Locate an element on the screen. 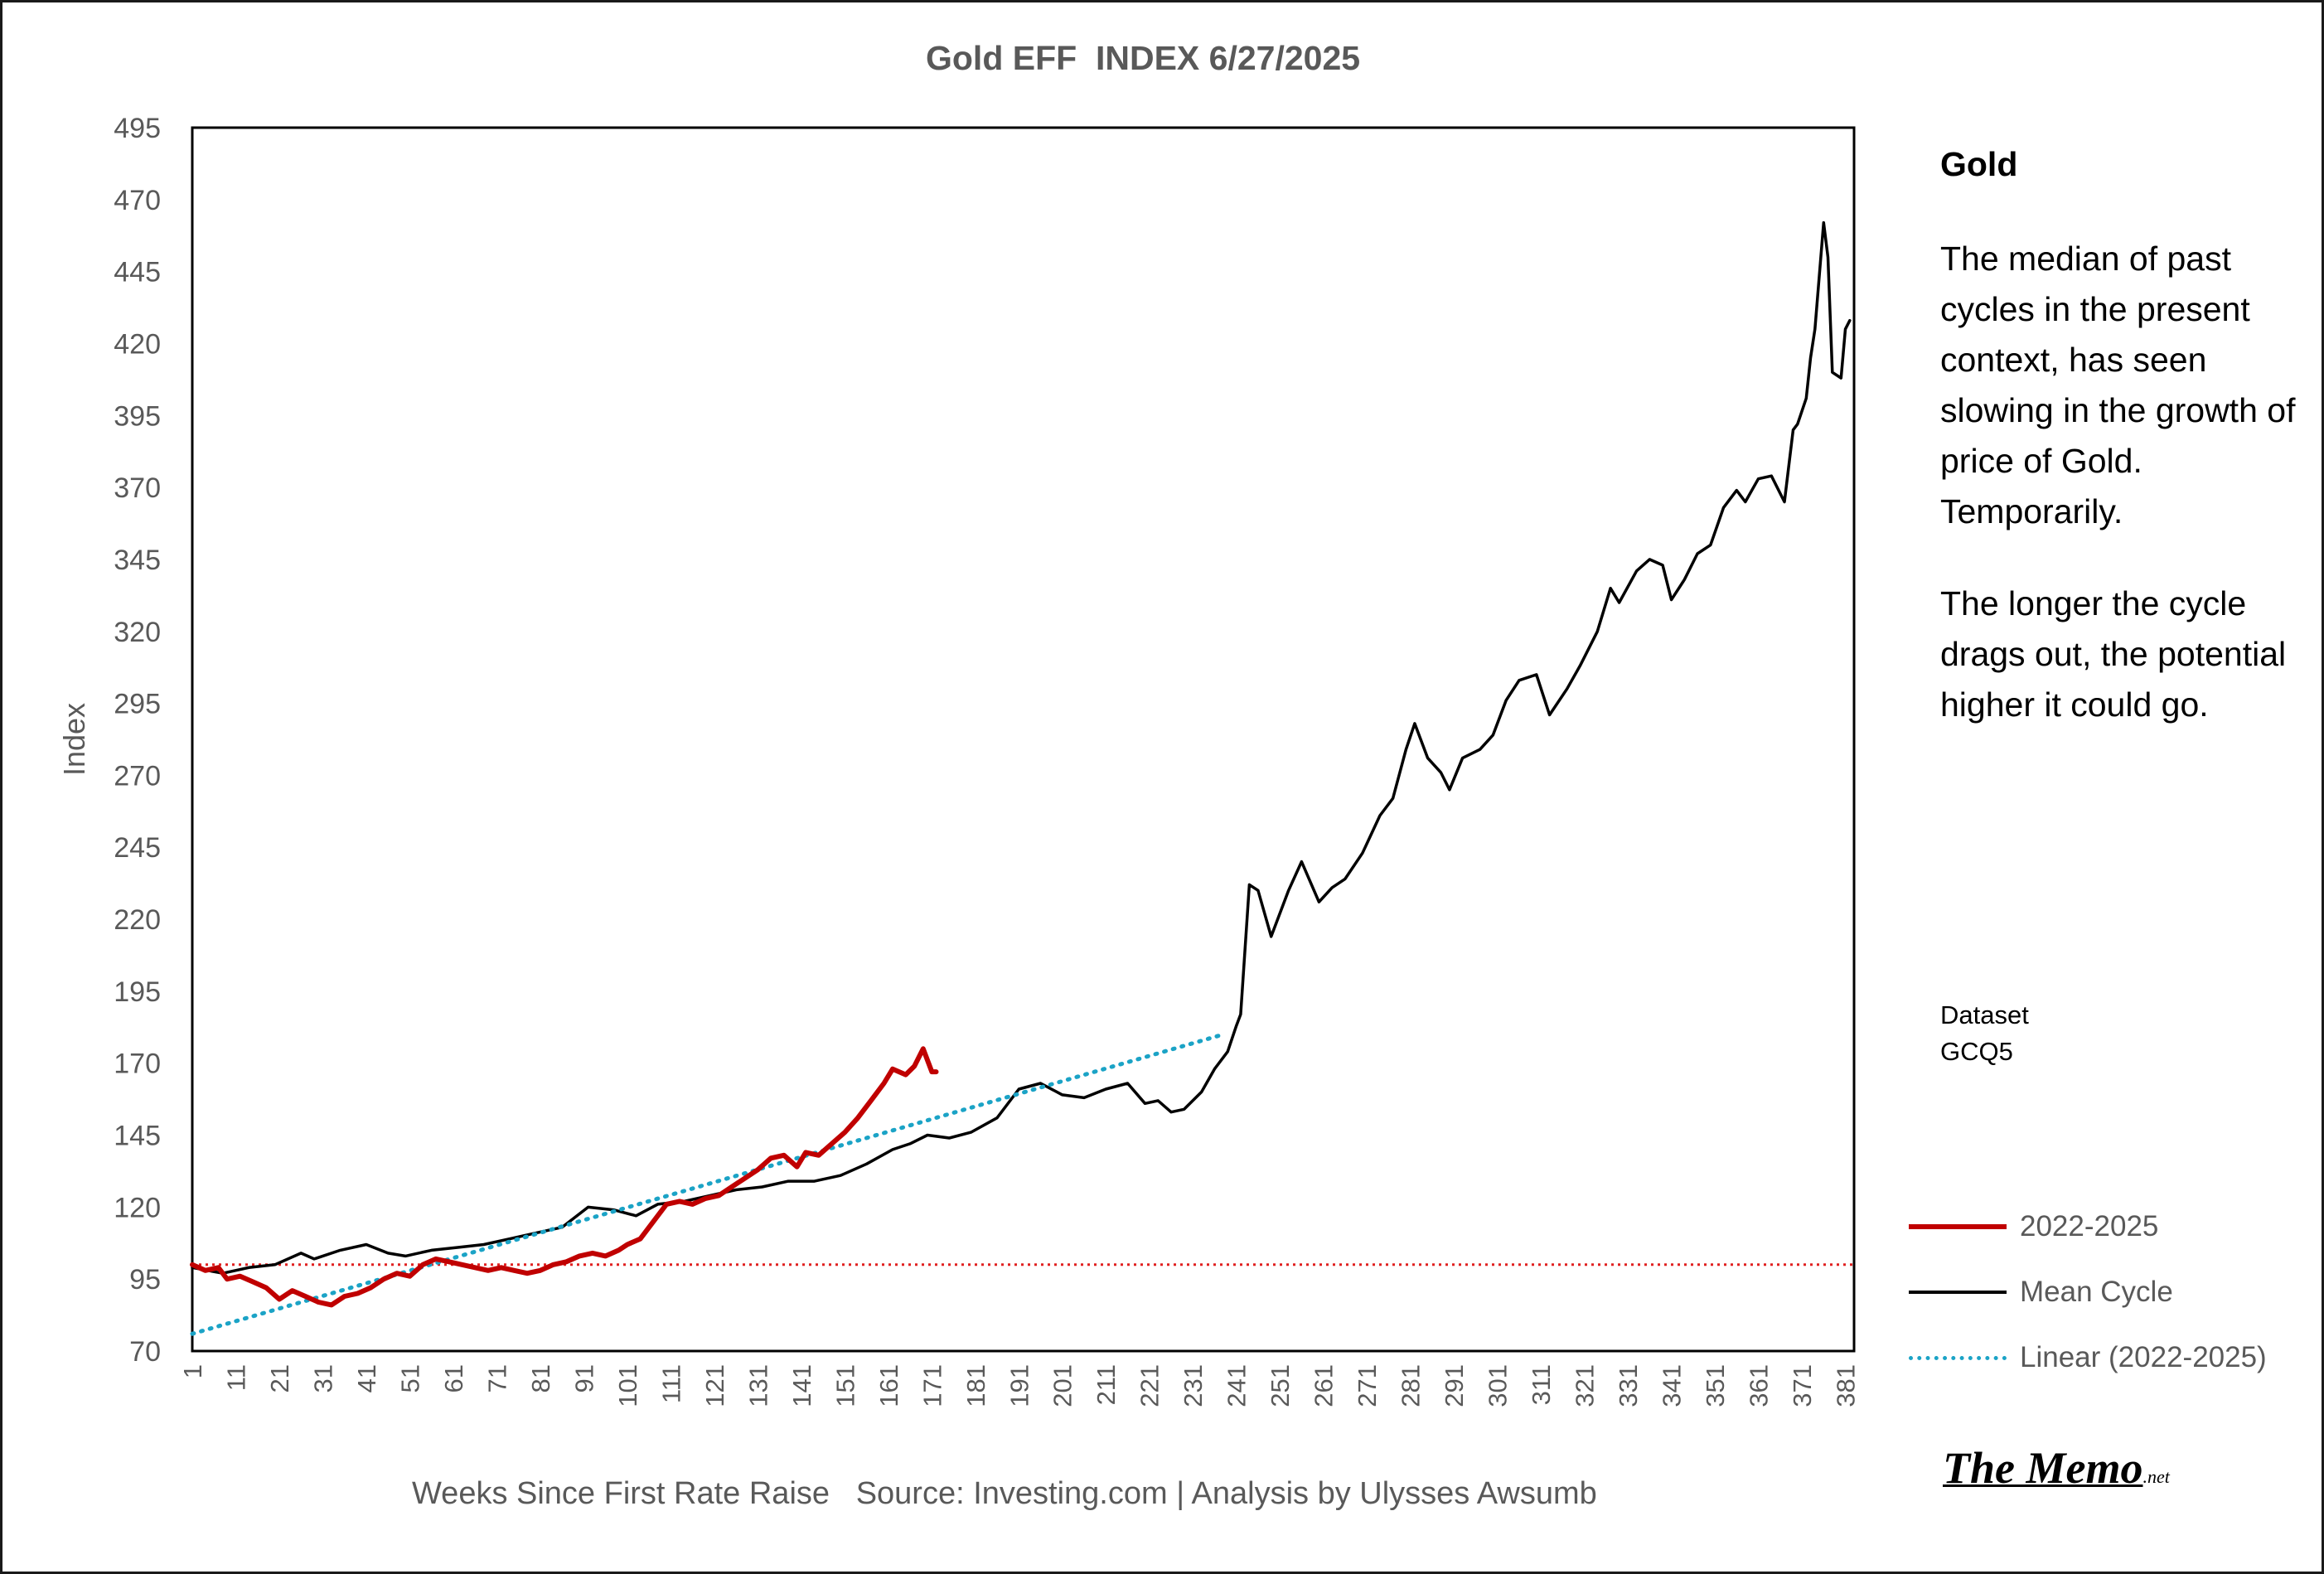 The width and height of the screenshot is (2324, 1574). legend-label: Linear (2022-2025) is located at coordinates (2143, 1357).